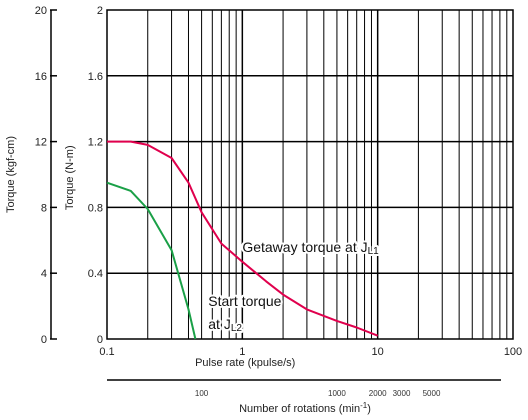 The width and height of the screenshot is (528, 420). I want to click on y-tick-label: 2, so click(100, 11).